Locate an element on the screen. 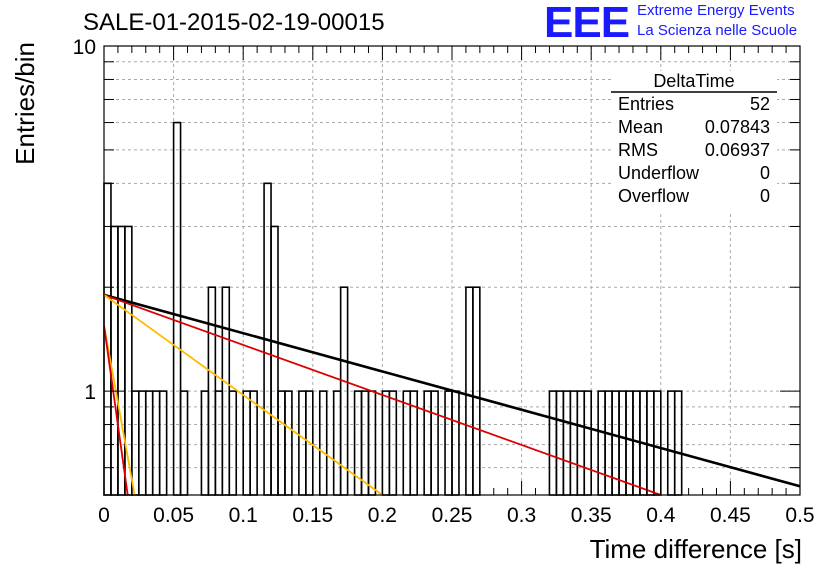 The image size is (836, 572). x-tick-label: 0.05 is located at coordinates (173, 515).